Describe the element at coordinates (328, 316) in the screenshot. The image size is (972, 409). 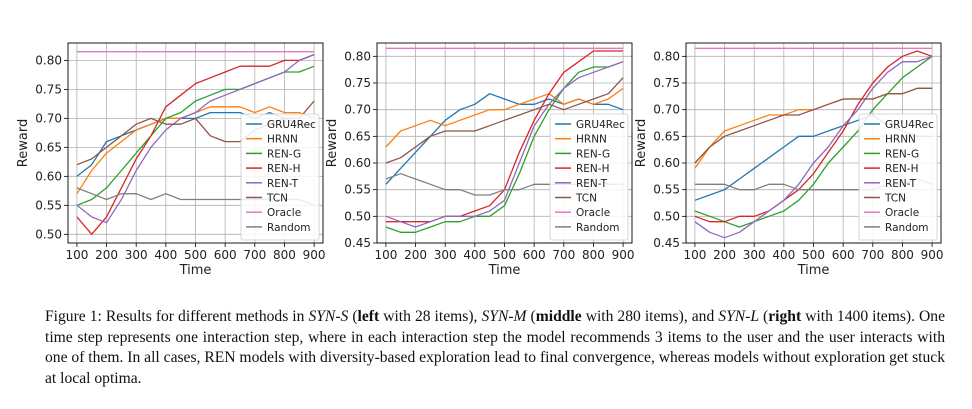
I see `caption-syn-s: SYN-S` at that location.